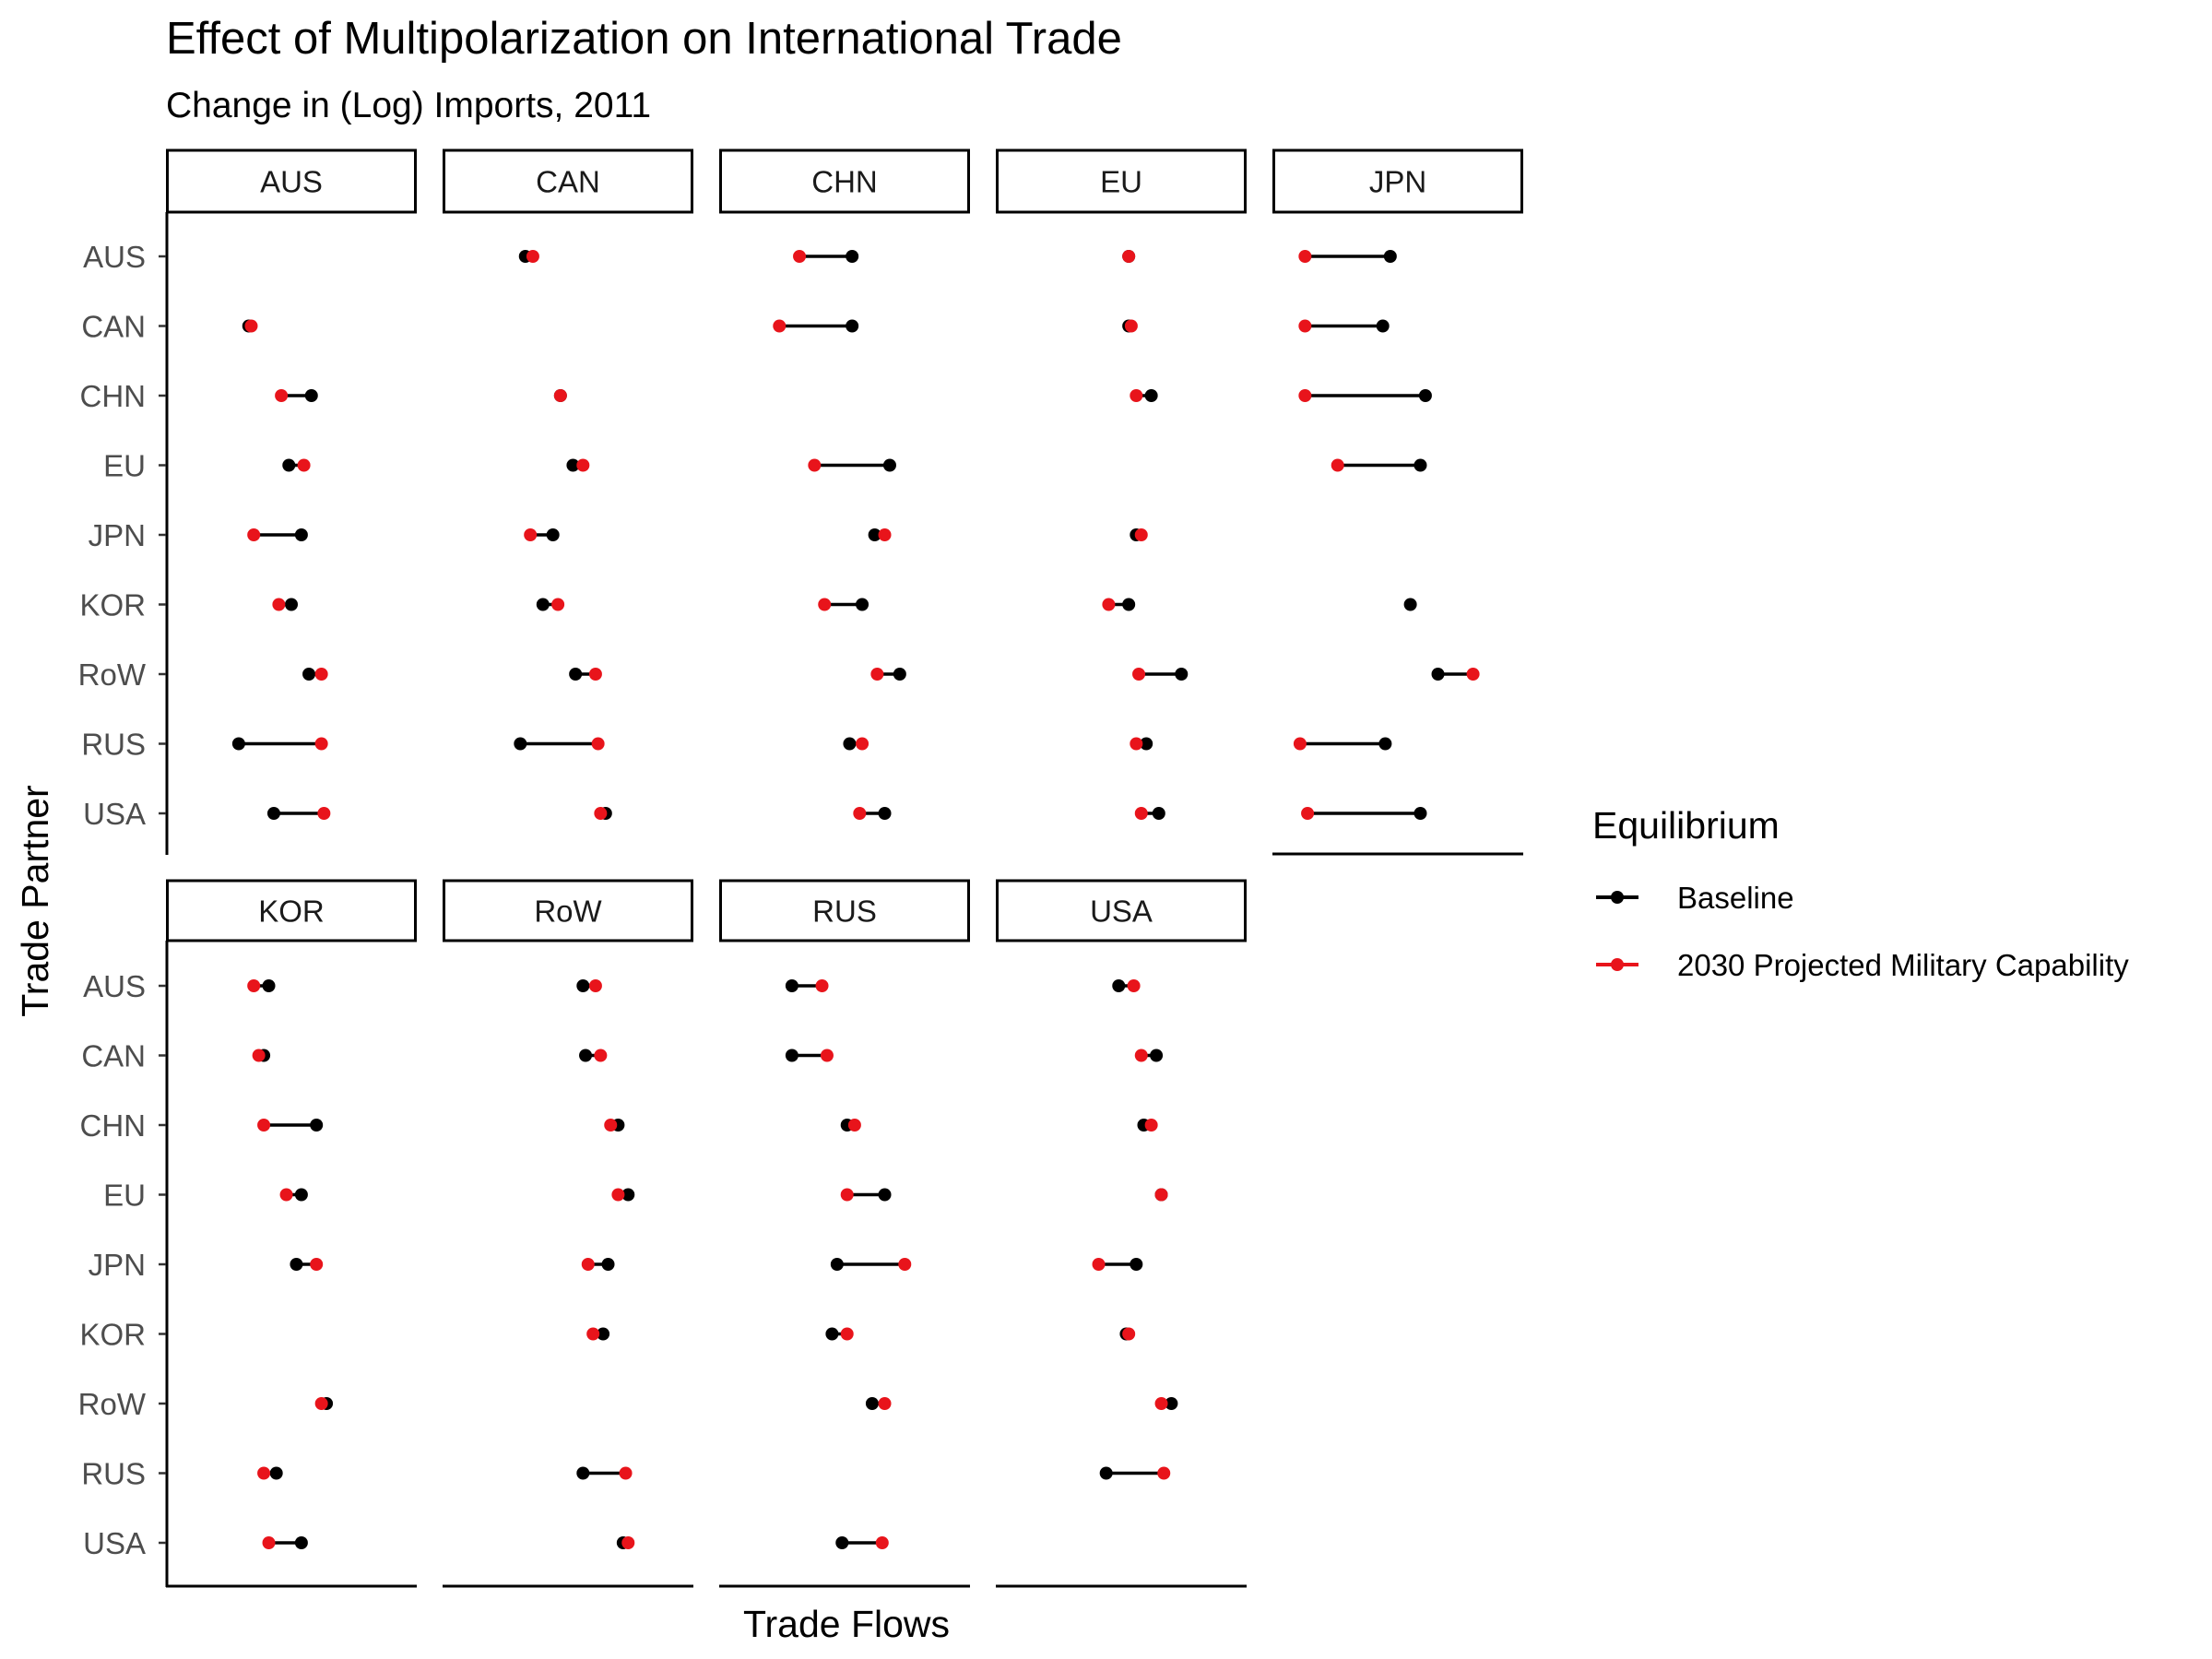  I want to click on point-projected-eu-chn, so click(1137, 396).